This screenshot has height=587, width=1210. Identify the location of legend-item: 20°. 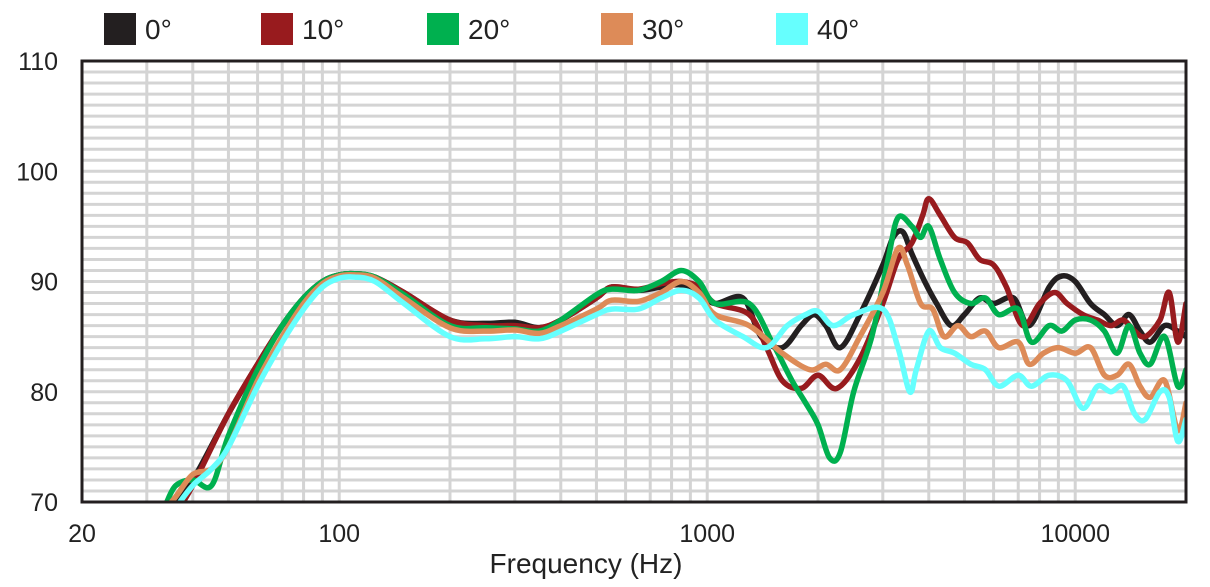
(468, 29).